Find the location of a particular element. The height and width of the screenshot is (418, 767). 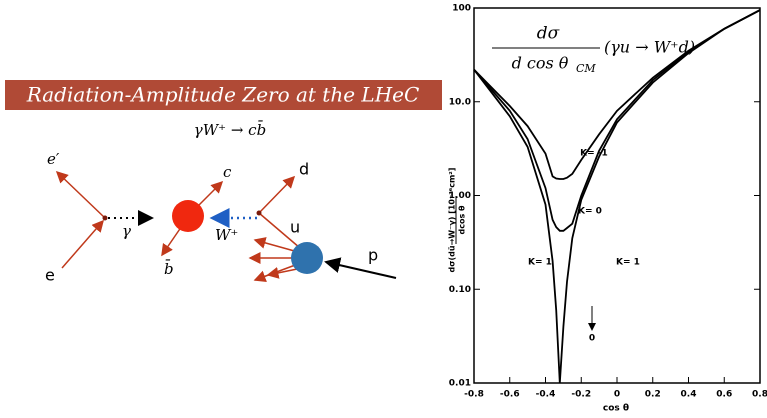

x-tick-label: 0.8 is located at coordinates (759, 395).